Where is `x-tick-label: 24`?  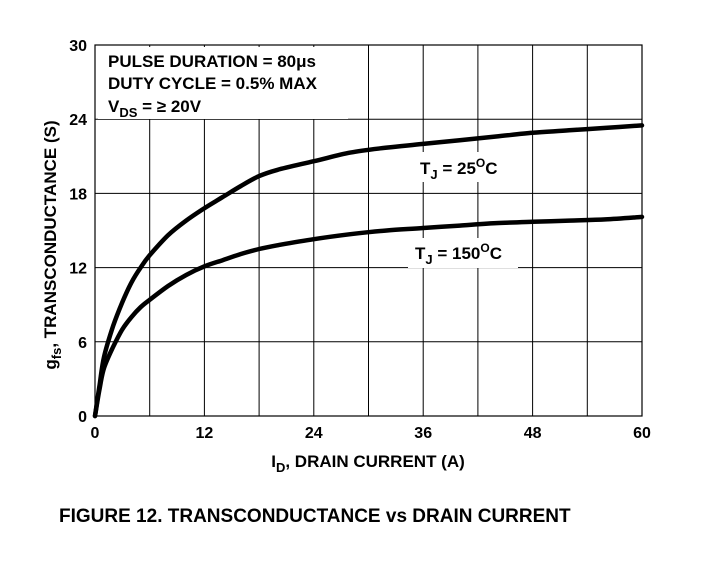
x-tick-label: 24 is located at coordinates (314, 433).